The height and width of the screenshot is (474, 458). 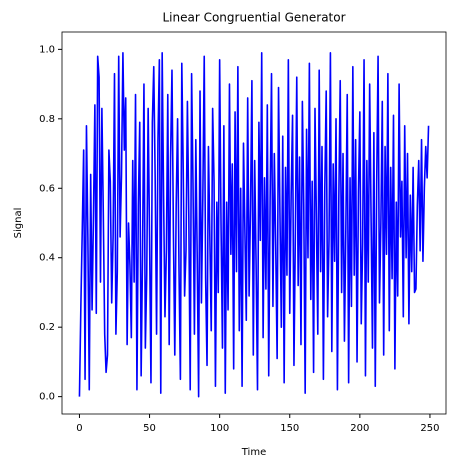 I want to click on x-tick-label: 250, so click(x=429, y=428).